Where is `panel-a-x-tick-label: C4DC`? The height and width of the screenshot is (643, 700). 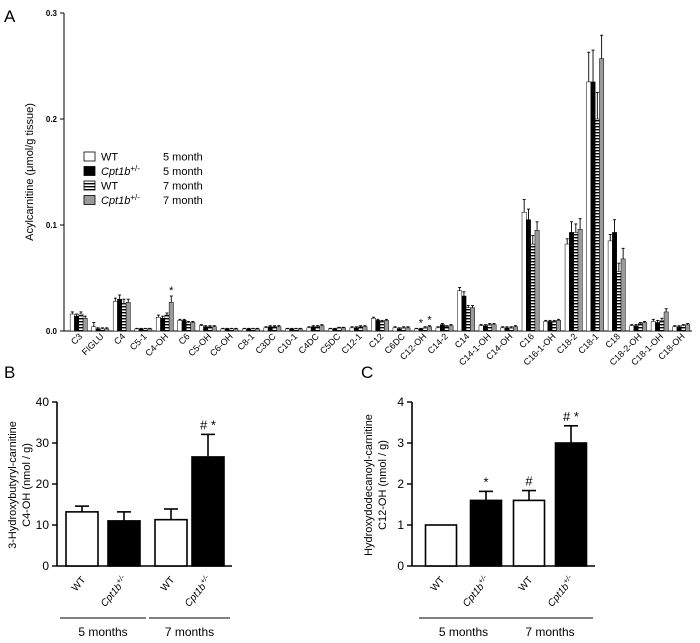
panel-a-x-tick-label: C4DC is located at coordinates (308, 343).